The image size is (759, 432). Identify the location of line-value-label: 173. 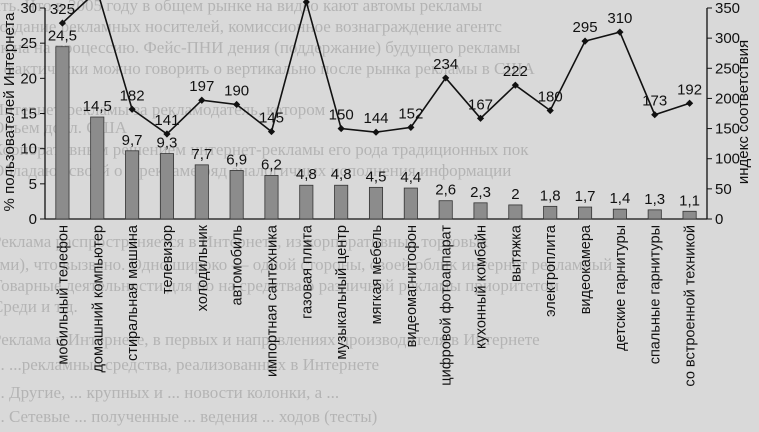
(654, 101).